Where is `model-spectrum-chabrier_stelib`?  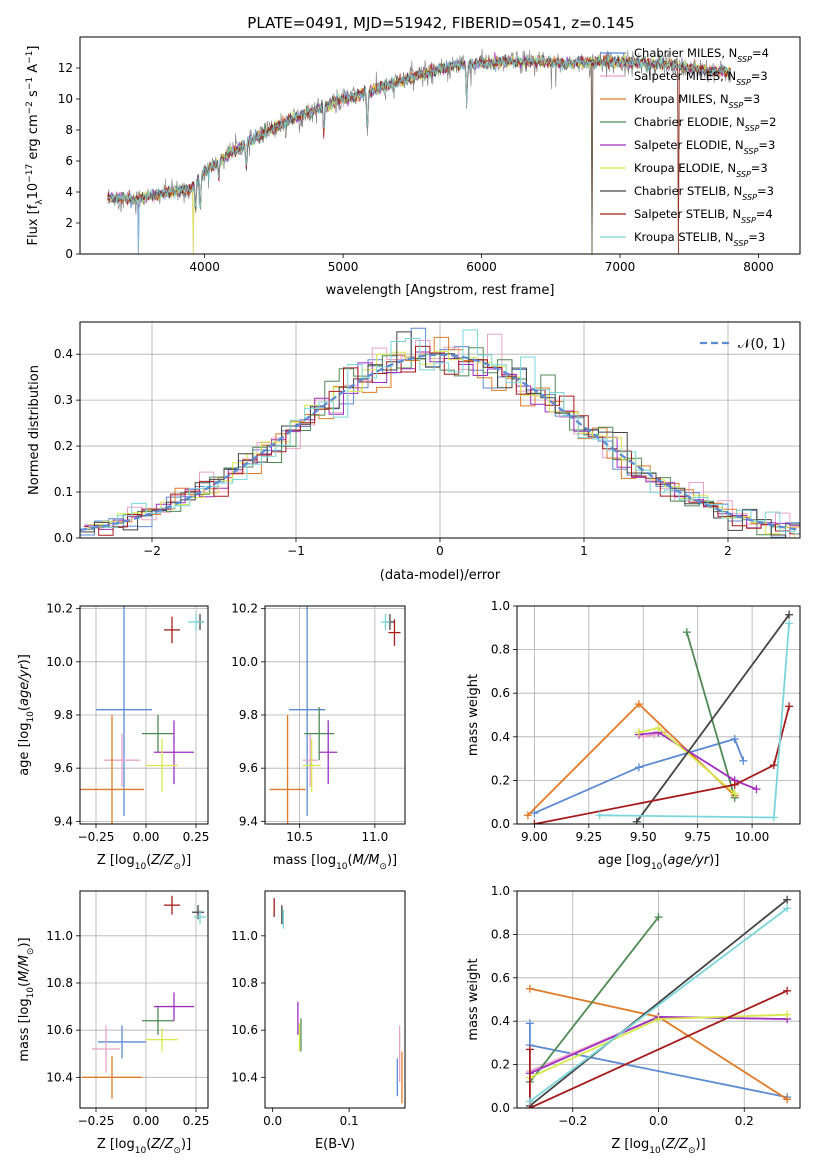
model-spectrum-chabrier_stelib is located at coordinates (419, 154).